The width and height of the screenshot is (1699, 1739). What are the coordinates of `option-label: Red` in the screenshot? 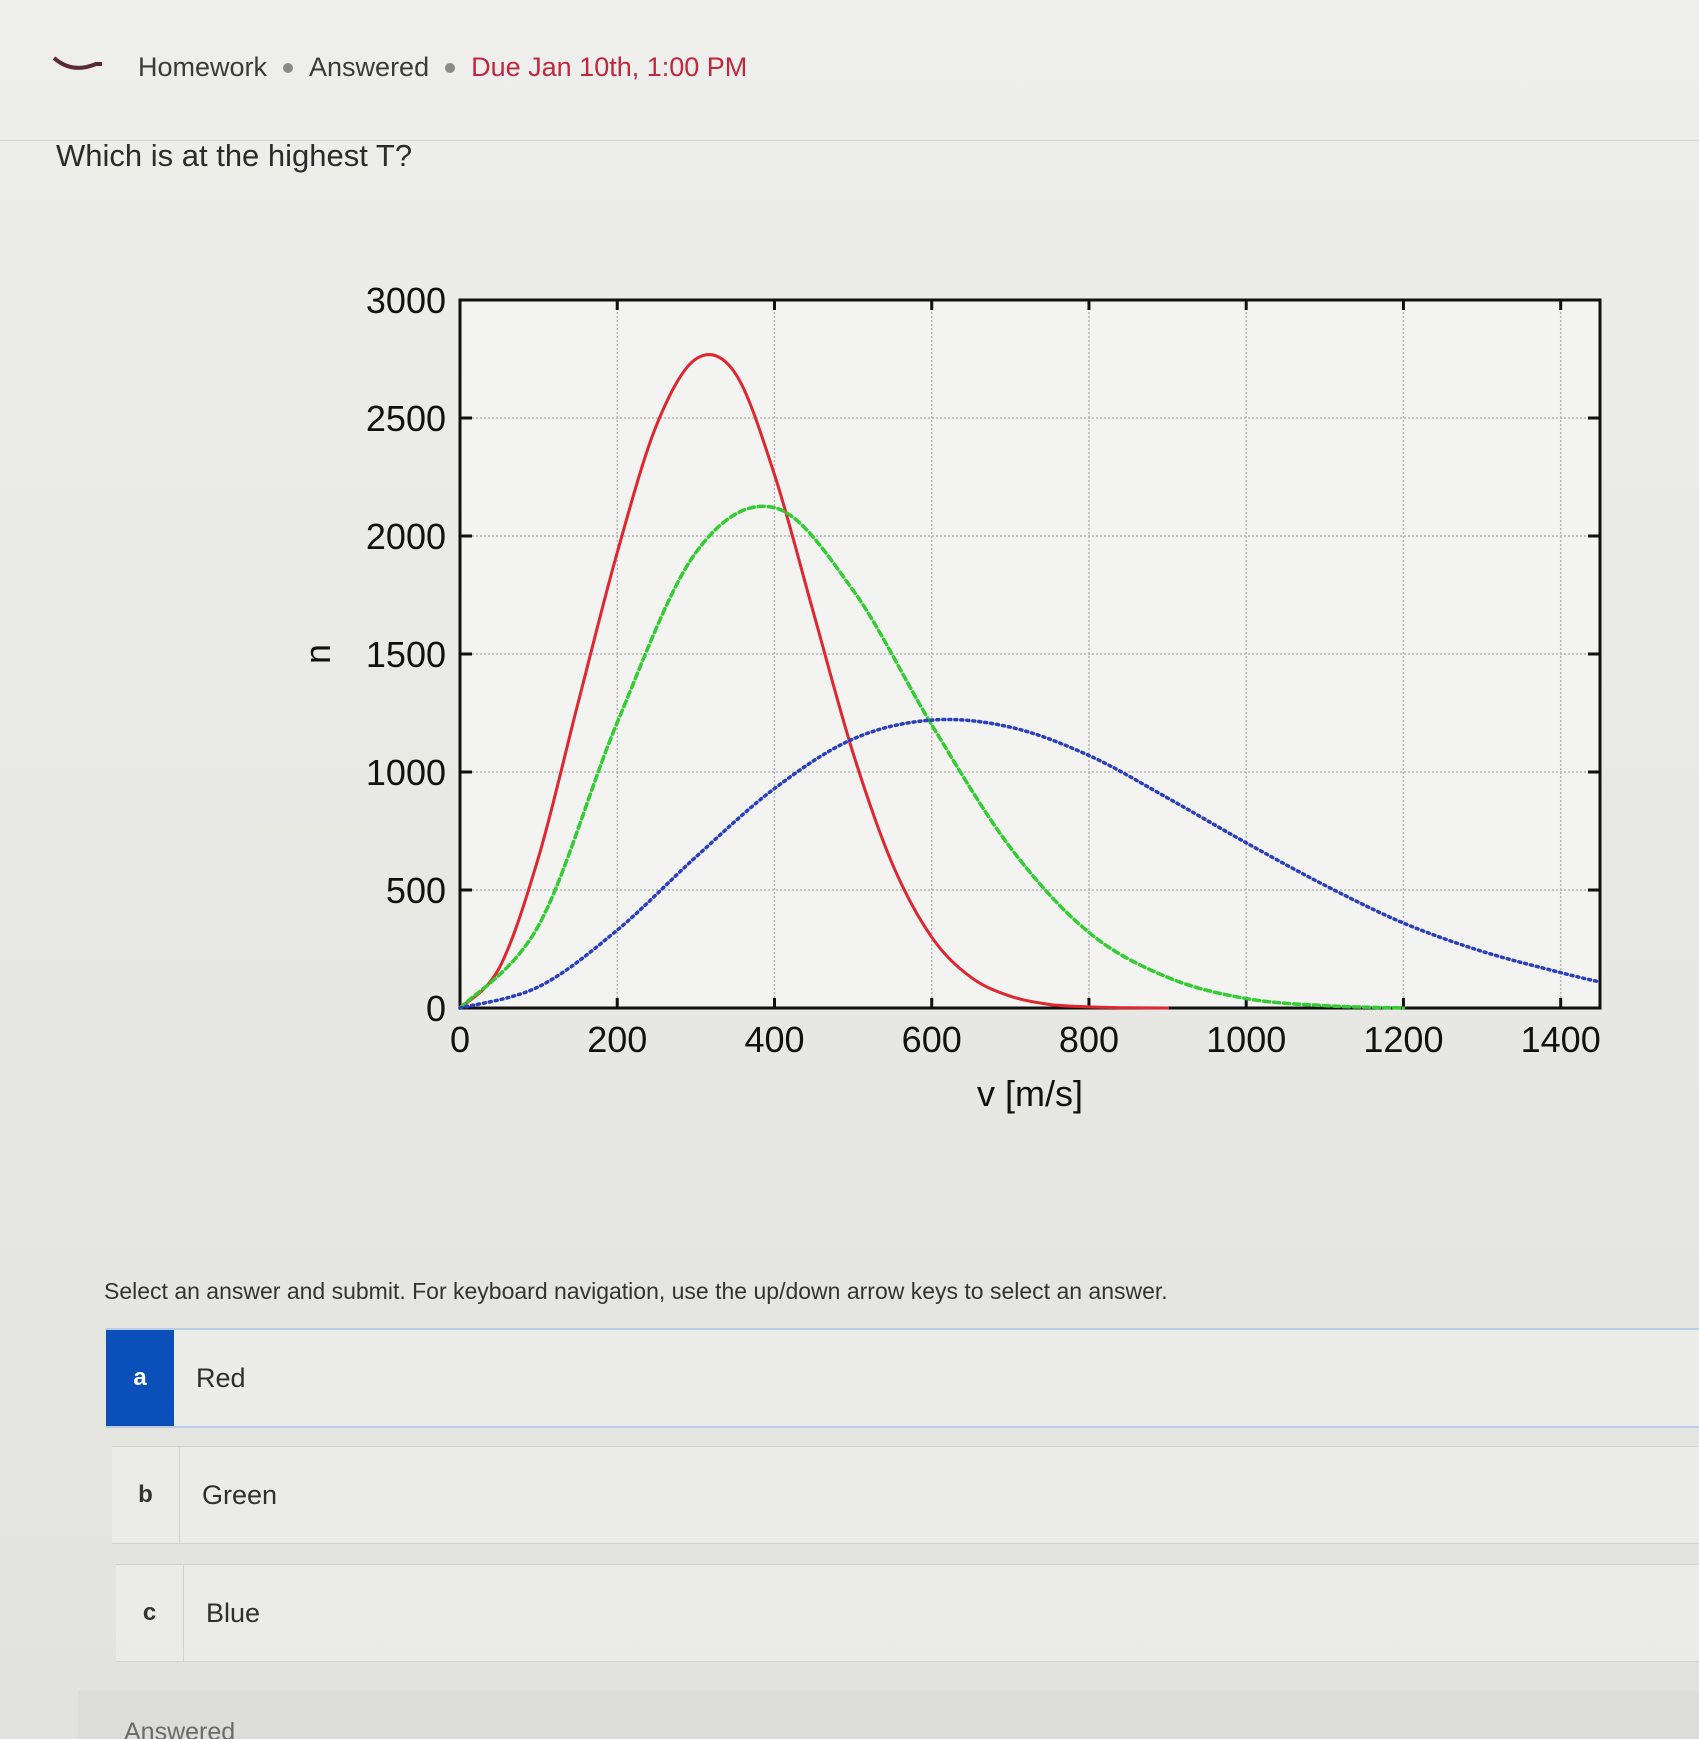 It's located at (221, 1377).